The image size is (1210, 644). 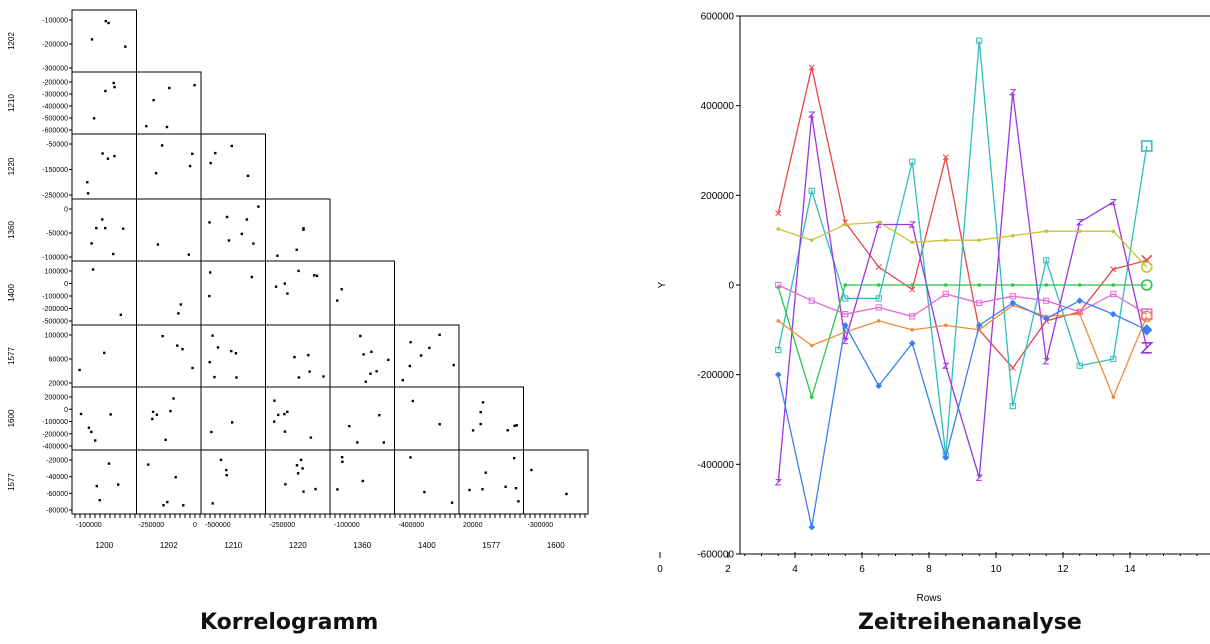 What do you see at coordinates (1063, 569) in the screenshot?
I see `x-tick-label: 12` at bounding box center [1063, 569].